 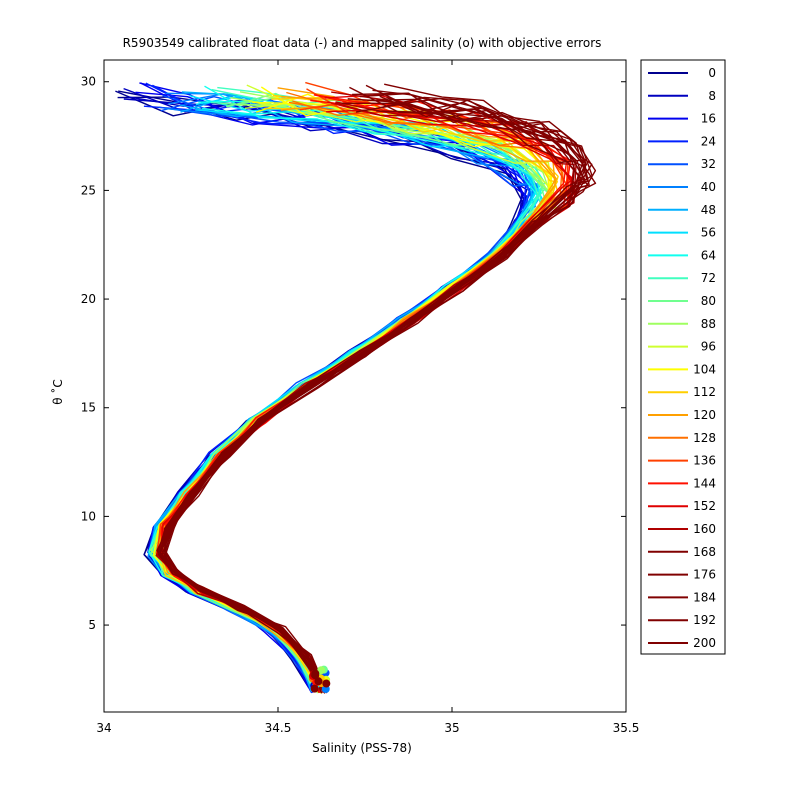 I want to click on y-tick-label: 5, so click(x=92, y=625).